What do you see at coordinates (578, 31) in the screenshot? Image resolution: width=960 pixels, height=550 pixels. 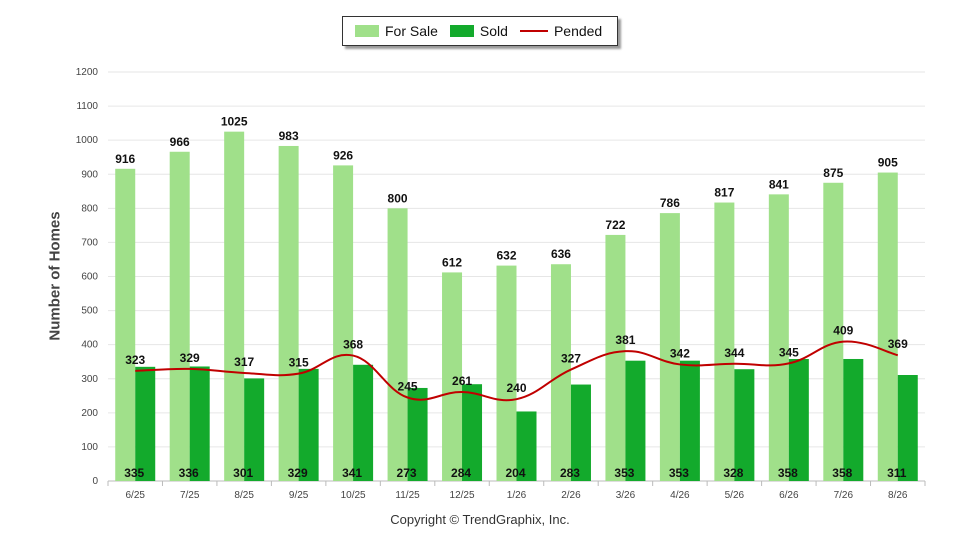 I see `legend-label-pended: Pended` at bounding box center [578, 31].